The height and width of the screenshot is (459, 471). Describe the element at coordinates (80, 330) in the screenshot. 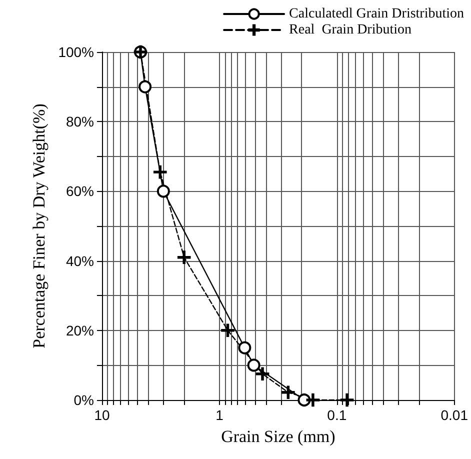

I see `y-tick-label: 20%` at that location.